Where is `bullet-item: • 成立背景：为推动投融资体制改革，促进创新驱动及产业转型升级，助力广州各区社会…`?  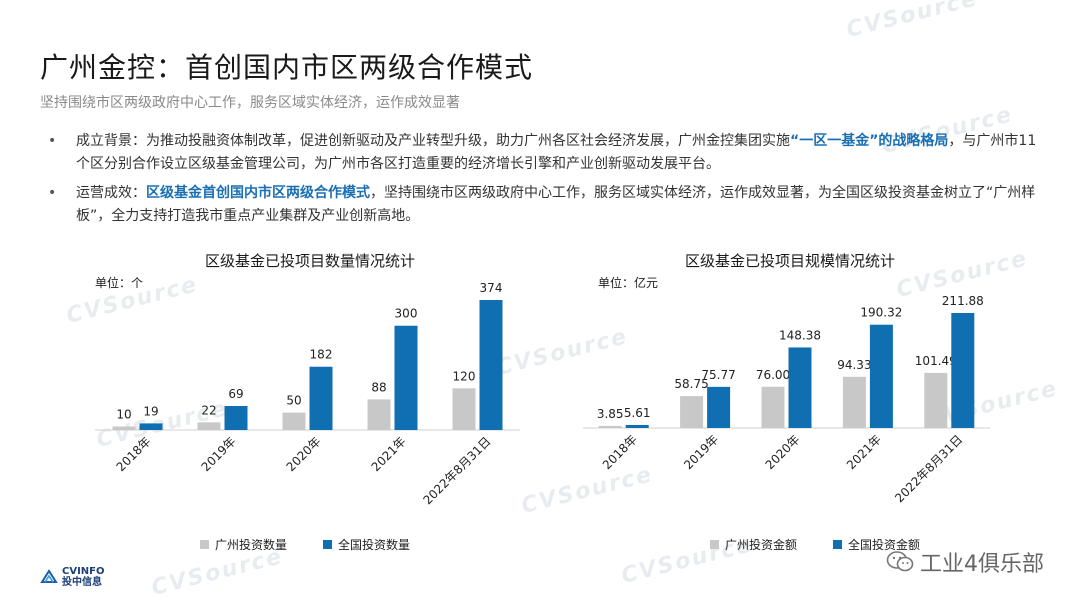 bullet-item: • 成立背景：为推动投融资体制改革，促进创新驱动及产业转型升级，助力广州各区社会… is located at coordinates (542, 153).